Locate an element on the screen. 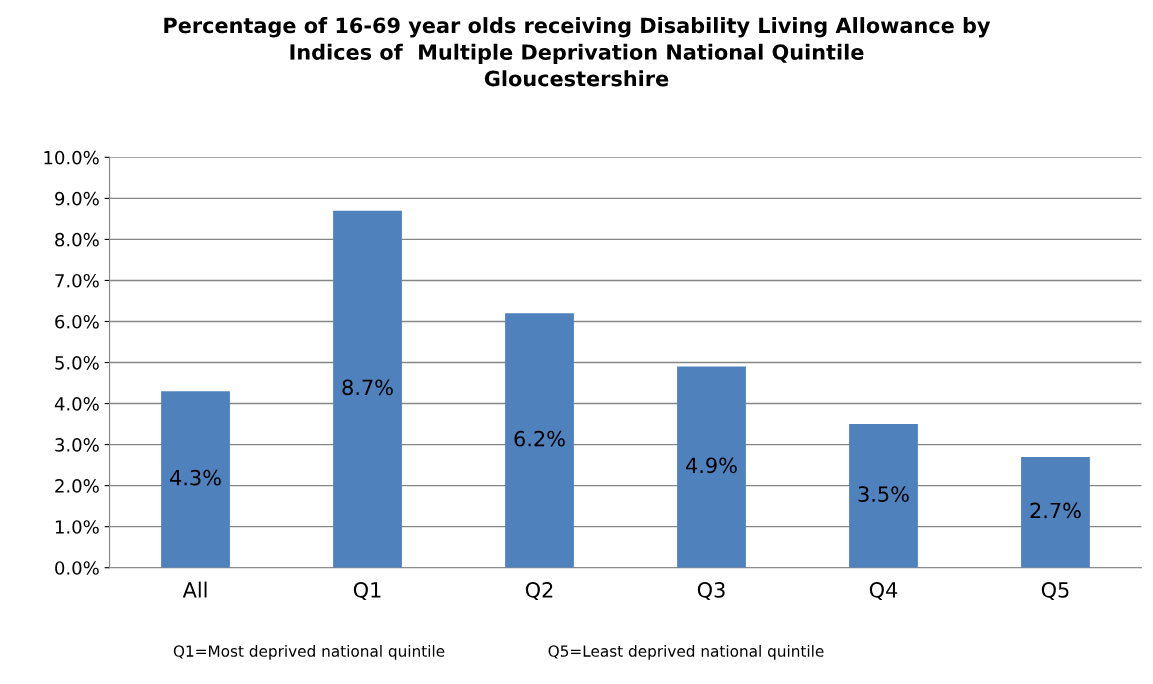 The image size is (1153, 684). y-tick-label: 10.0% is located at coordinates (71, 157).